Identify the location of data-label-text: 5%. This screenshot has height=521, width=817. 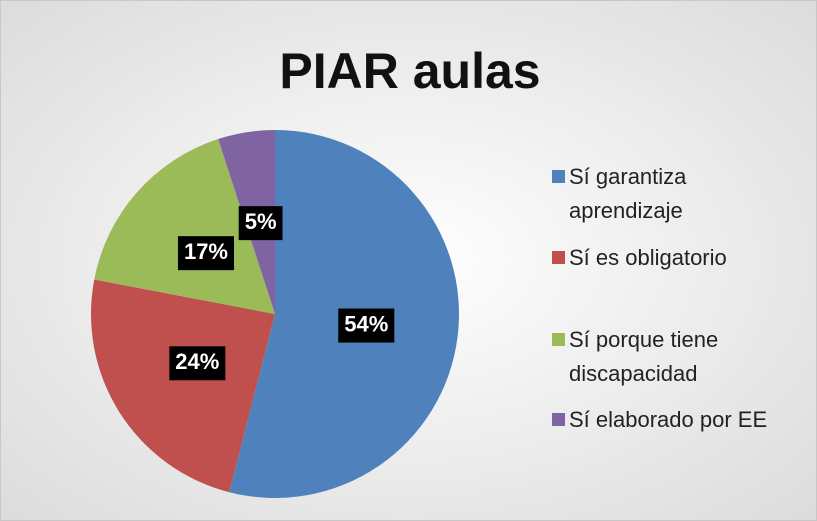
(261, 221).